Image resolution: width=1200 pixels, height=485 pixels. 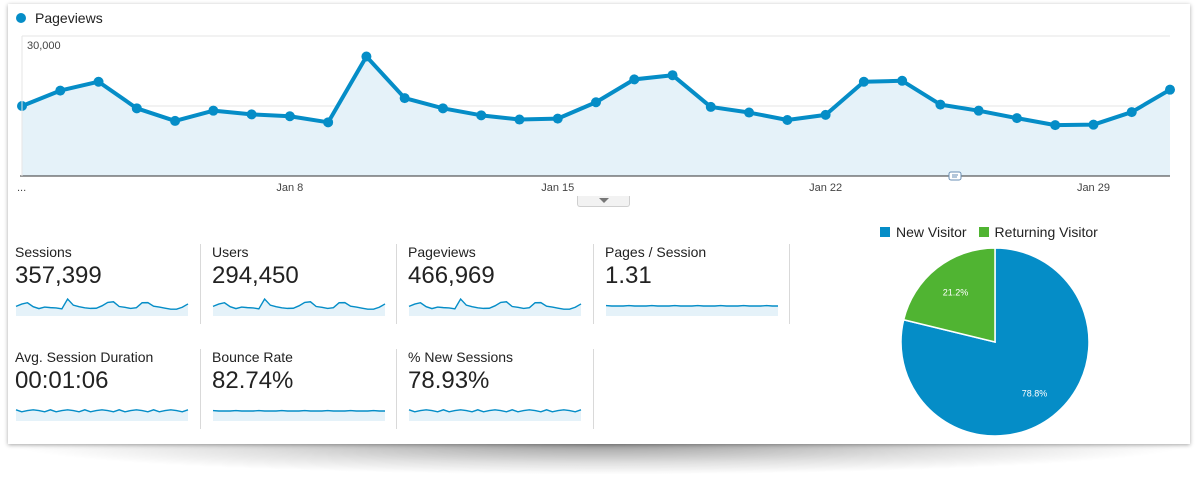 What do you see at coordinates (885, 232) in the screenshot?
I see `new-visitor-swatch` at bounding box center [885, 232].